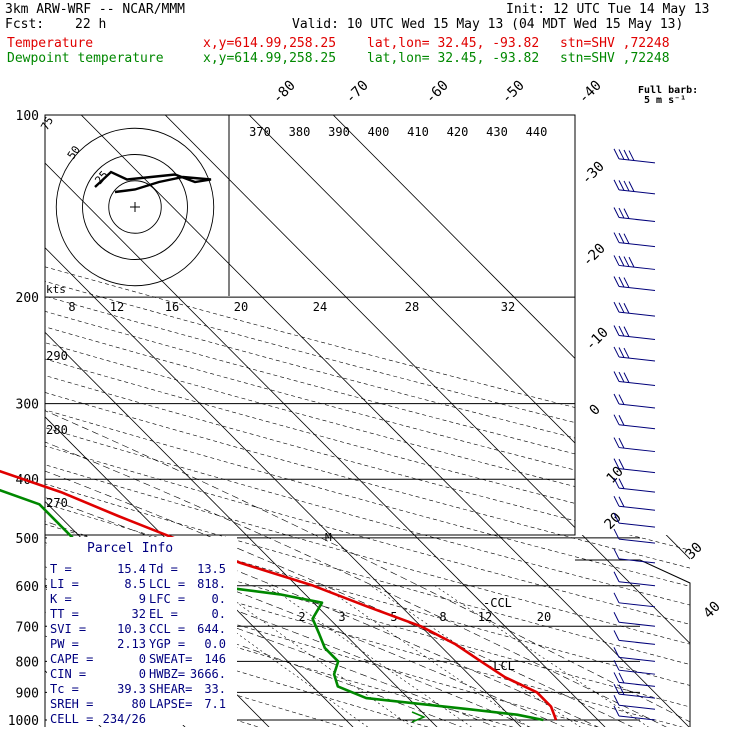  Describe the element at coordinates (170, 689) in the screenshot. I see `parcel-label: SHEAR=` at that location.